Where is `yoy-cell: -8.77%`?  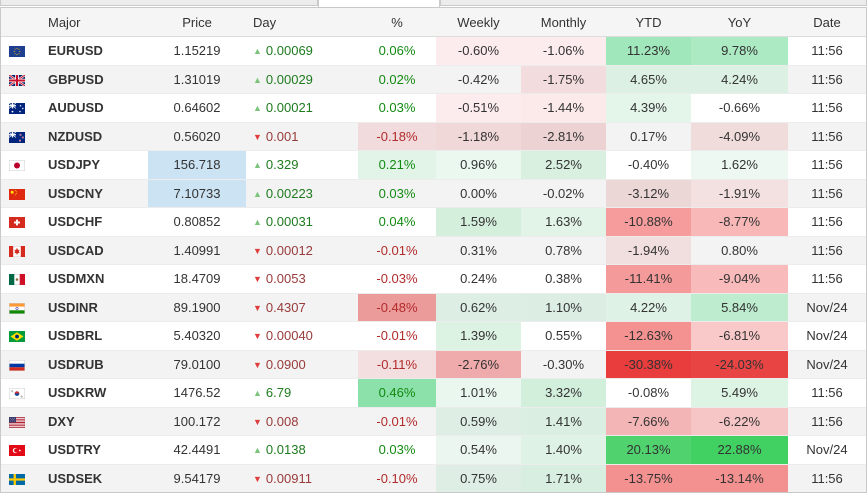 yoy-cell: -8.77% is located at coordinates (739, 222).